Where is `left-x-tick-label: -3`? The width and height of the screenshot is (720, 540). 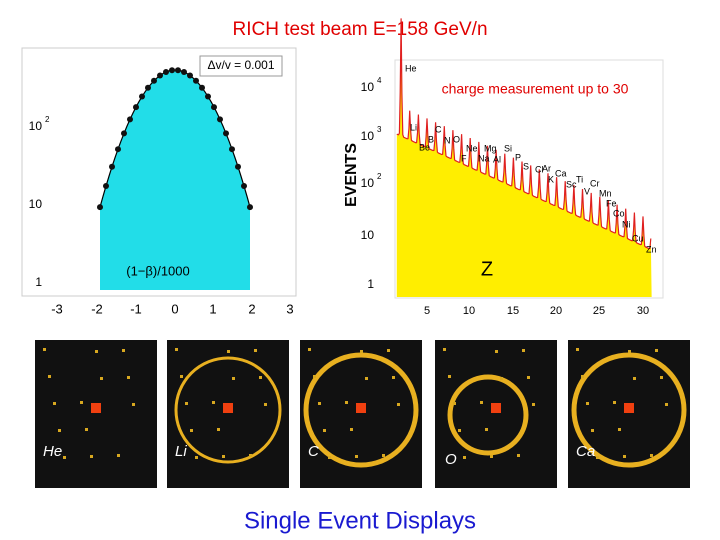
left-x-tick-label: -3 is located at coordinates (57, 308).